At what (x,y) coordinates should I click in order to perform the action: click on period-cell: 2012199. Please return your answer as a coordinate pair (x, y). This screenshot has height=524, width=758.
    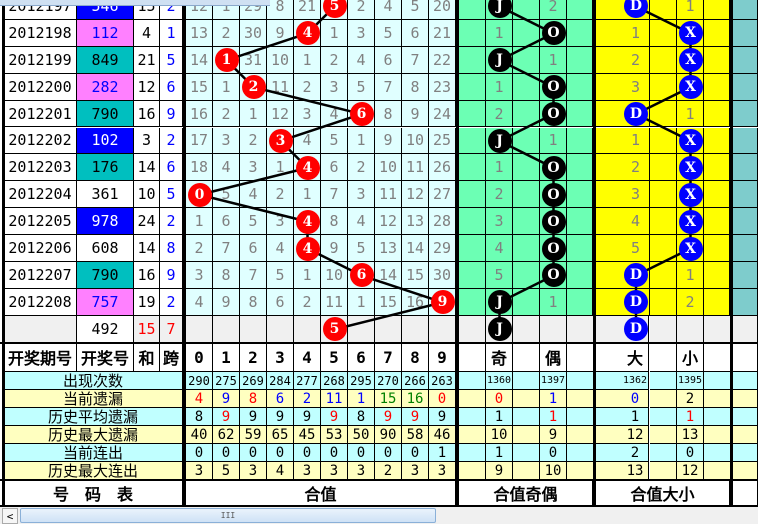
    Looking at the image, I should click on (40, 60).